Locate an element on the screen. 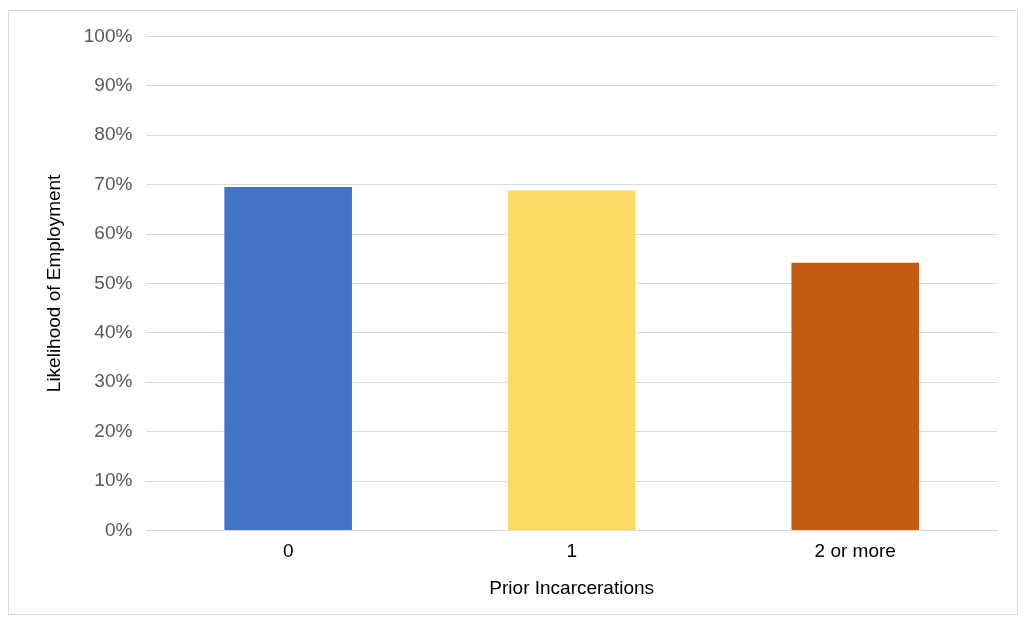  x-tick-label: 1 is located at coordinates (571, 551).